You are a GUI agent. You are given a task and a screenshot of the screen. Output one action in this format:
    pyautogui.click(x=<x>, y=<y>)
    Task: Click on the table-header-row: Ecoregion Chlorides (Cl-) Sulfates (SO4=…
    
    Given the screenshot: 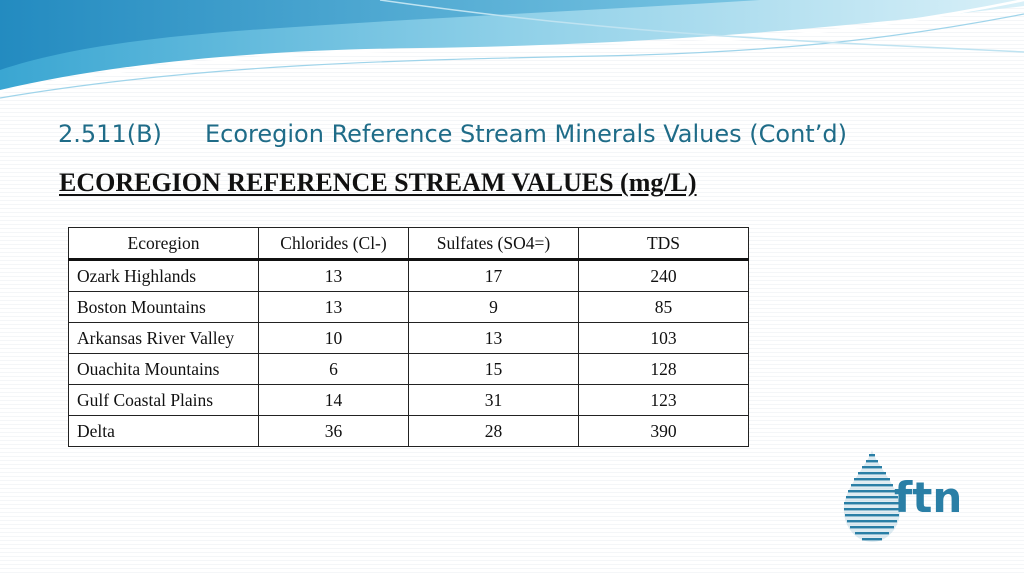 What is the action you would take?
    pyautogui.click(x=408, y=244)
    